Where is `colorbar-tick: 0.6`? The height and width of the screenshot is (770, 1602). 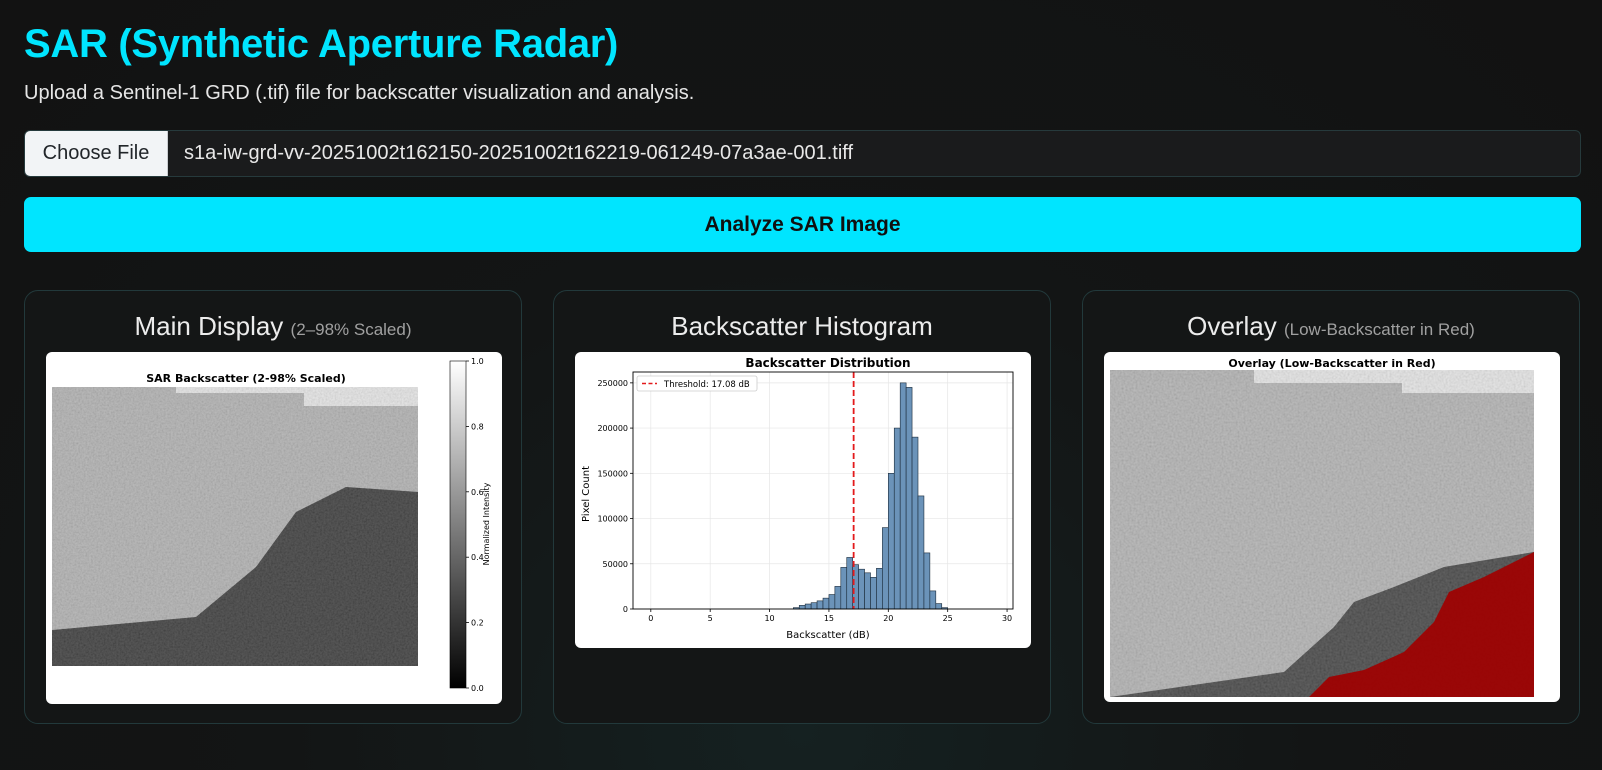 colorbar-tick: 0.6 is located at coordinates (477, 492).